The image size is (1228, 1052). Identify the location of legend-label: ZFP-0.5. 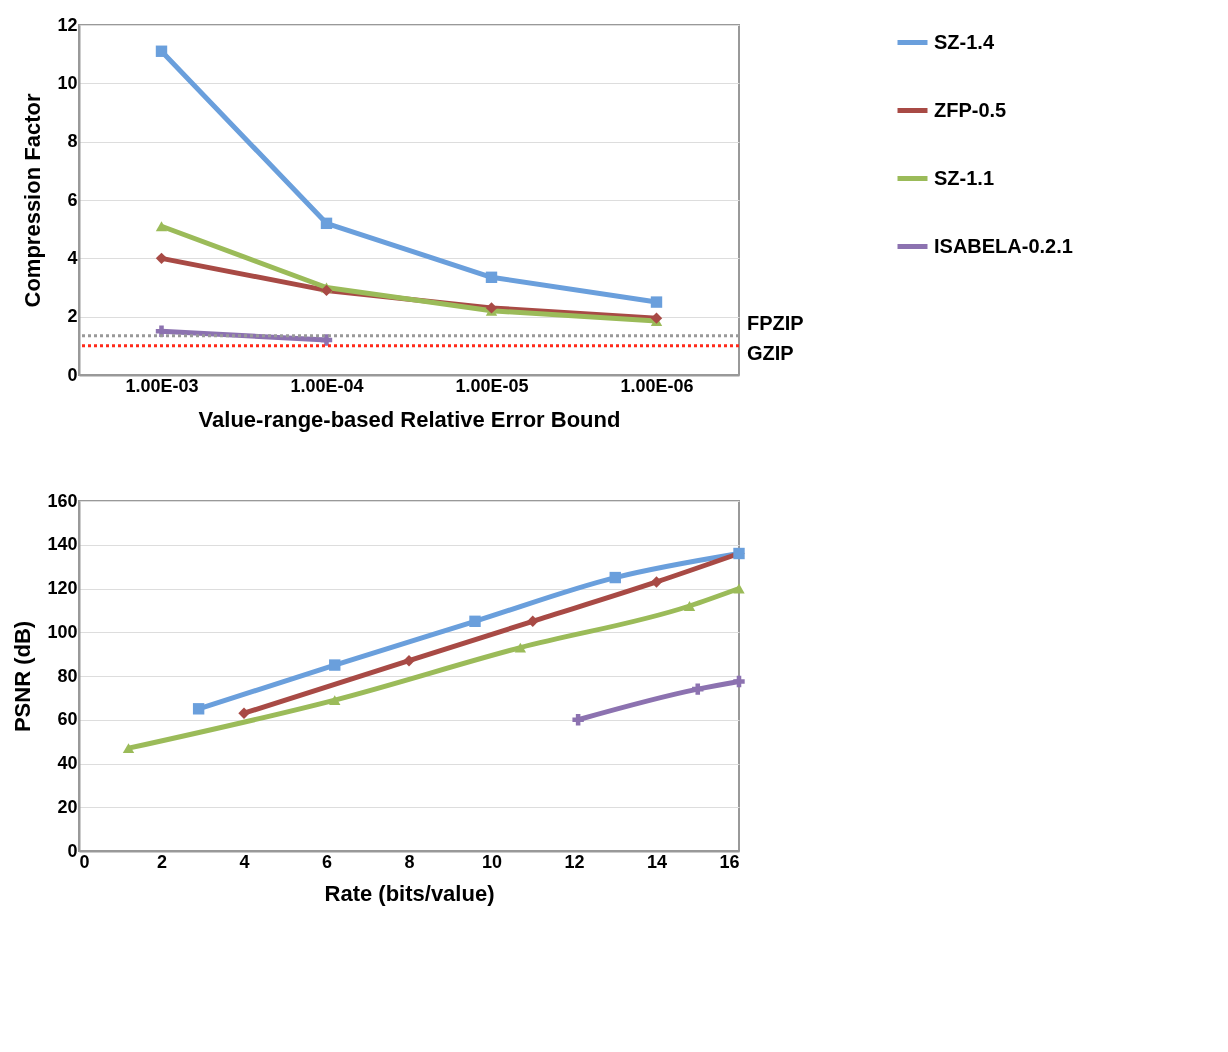
(970, 109).